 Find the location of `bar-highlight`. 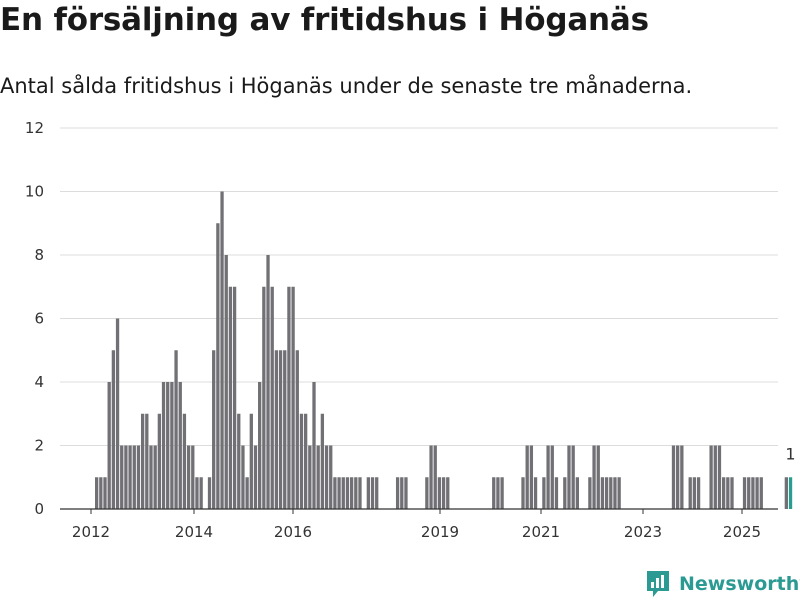

bar-highlight is located at coordinates (790, 493).